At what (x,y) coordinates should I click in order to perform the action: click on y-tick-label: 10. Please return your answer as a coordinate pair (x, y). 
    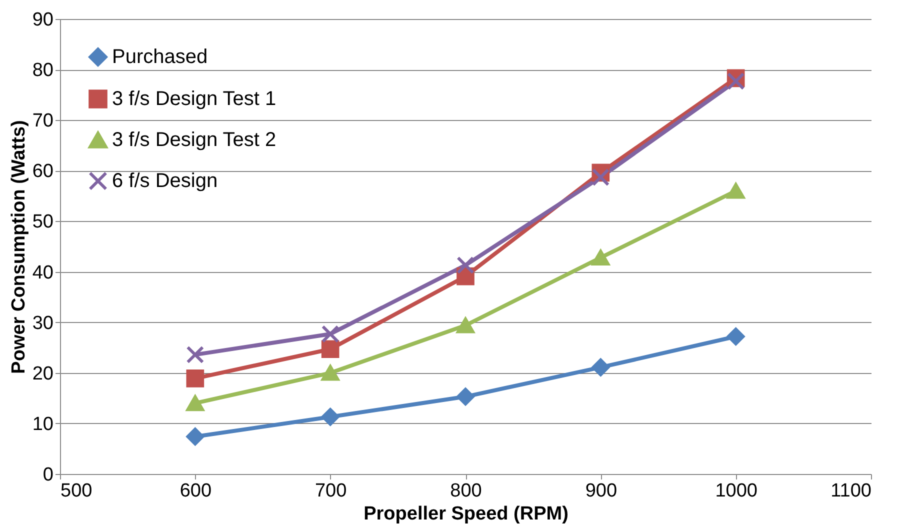
    Looking at the image, I should click on (43, 424).